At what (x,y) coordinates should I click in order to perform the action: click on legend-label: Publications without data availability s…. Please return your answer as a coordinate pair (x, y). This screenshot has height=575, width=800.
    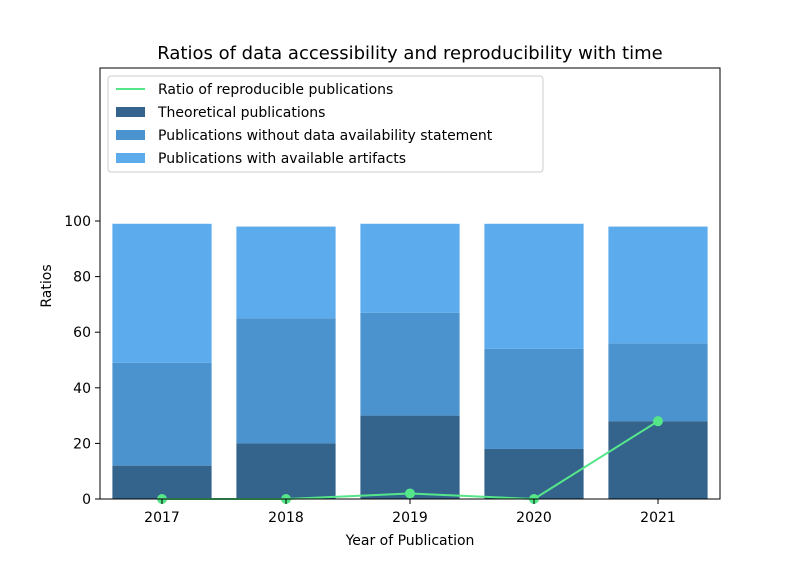
    Looking at the image, I should click on (325, 136).